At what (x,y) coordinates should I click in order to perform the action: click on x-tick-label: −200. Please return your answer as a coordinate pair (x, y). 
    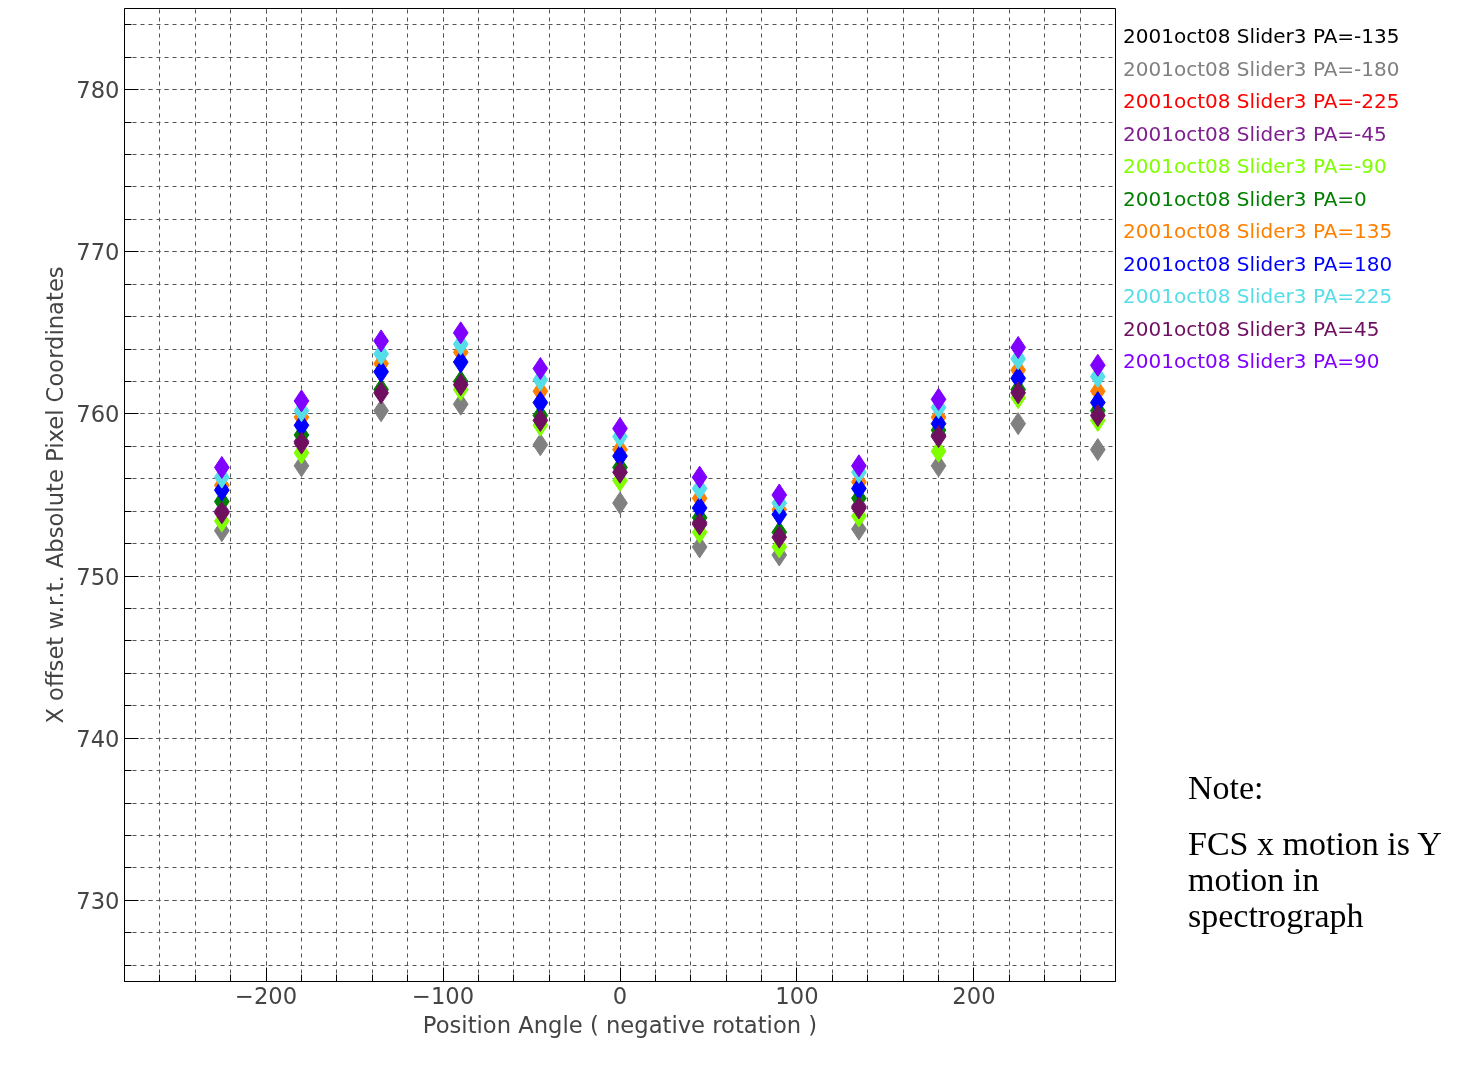
    Looking at the image, I should click on (266, 995).